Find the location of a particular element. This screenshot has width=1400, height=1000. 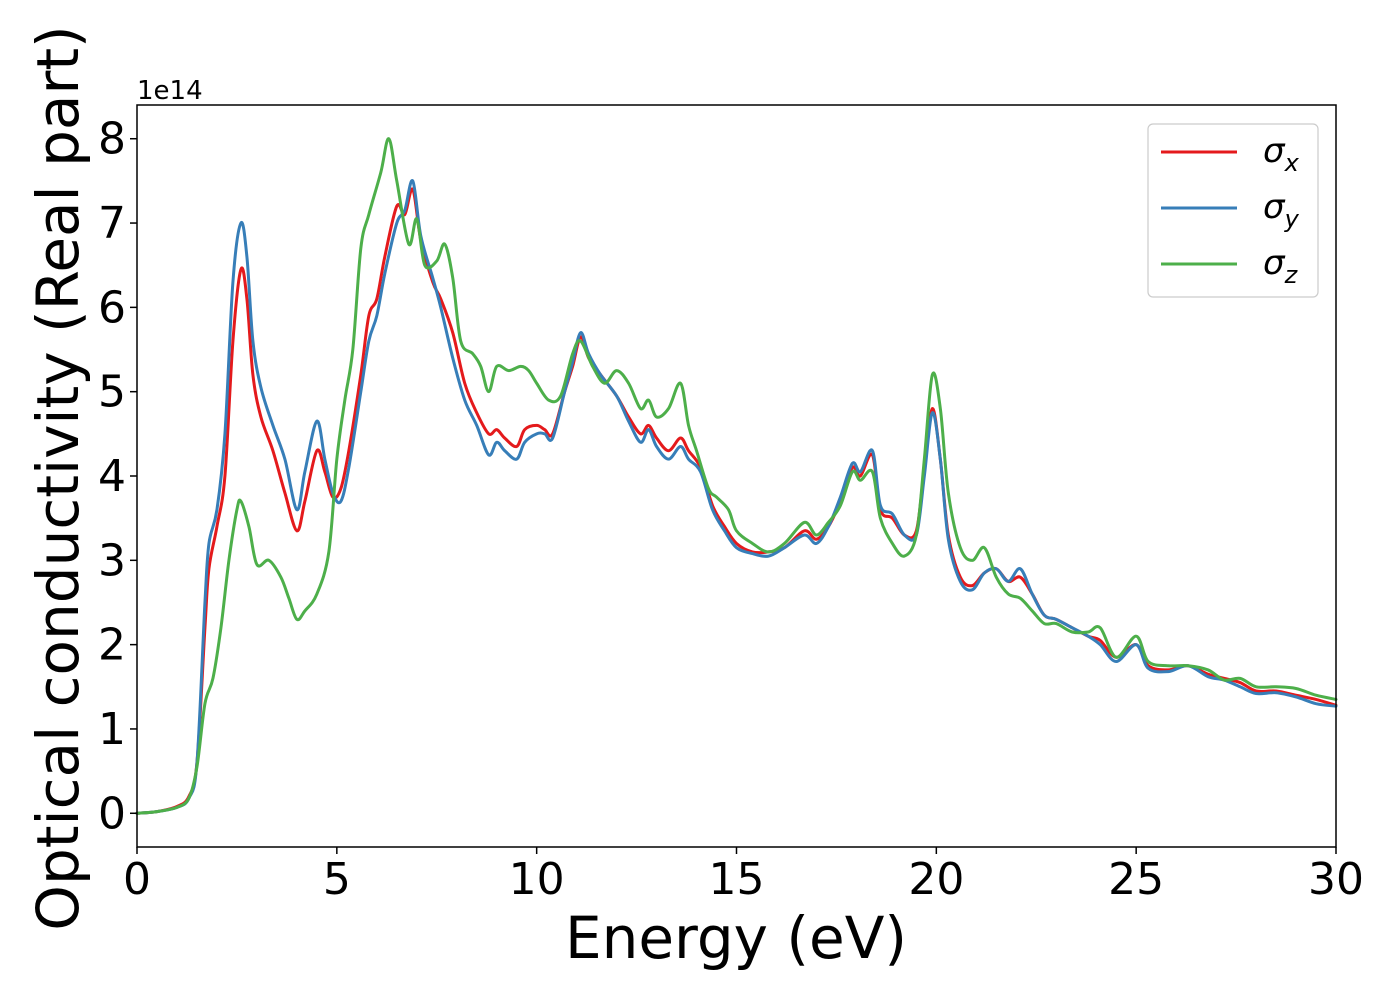

y-tick-label: 8 is located at coordinates (112, 139).